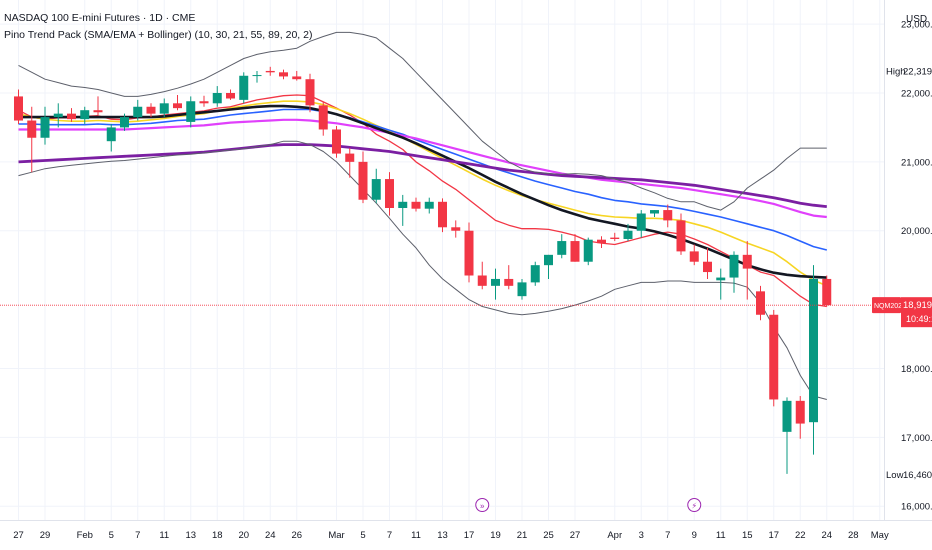 The height and width of the screenshot is (550, 932). I want to click on price-tag-bg, so click(916, 312).